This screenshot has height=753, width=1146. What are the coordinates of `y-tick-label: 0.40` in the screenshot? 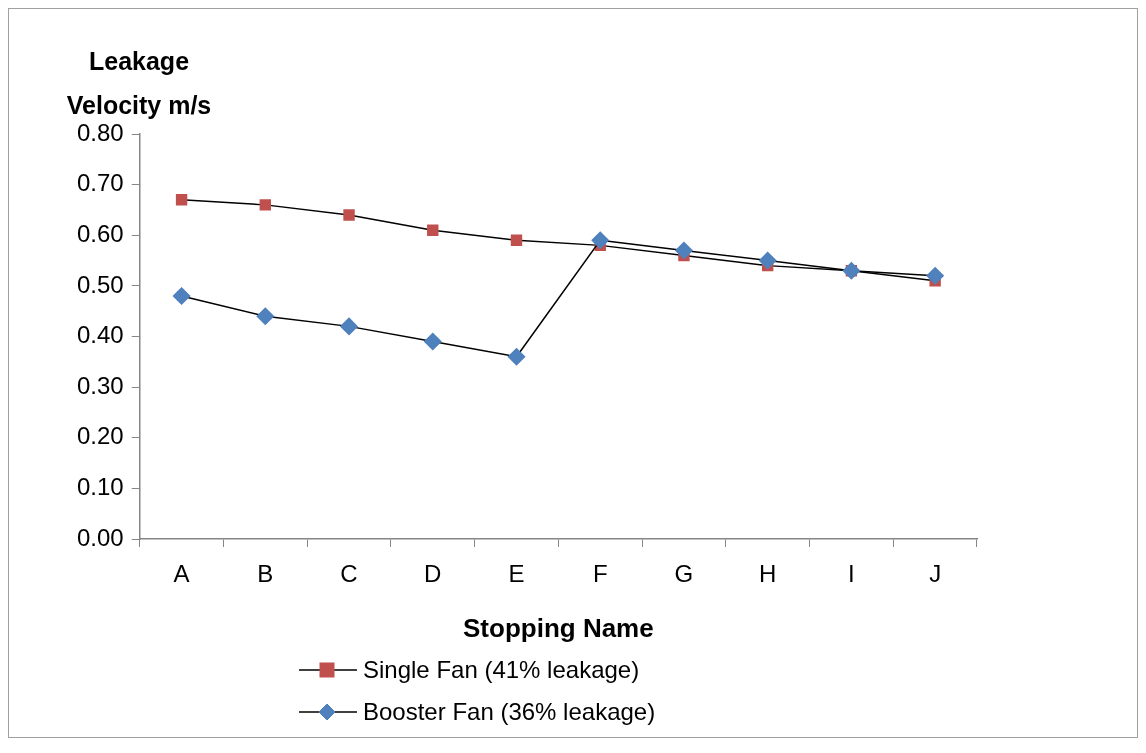 It's located at (100, 335).